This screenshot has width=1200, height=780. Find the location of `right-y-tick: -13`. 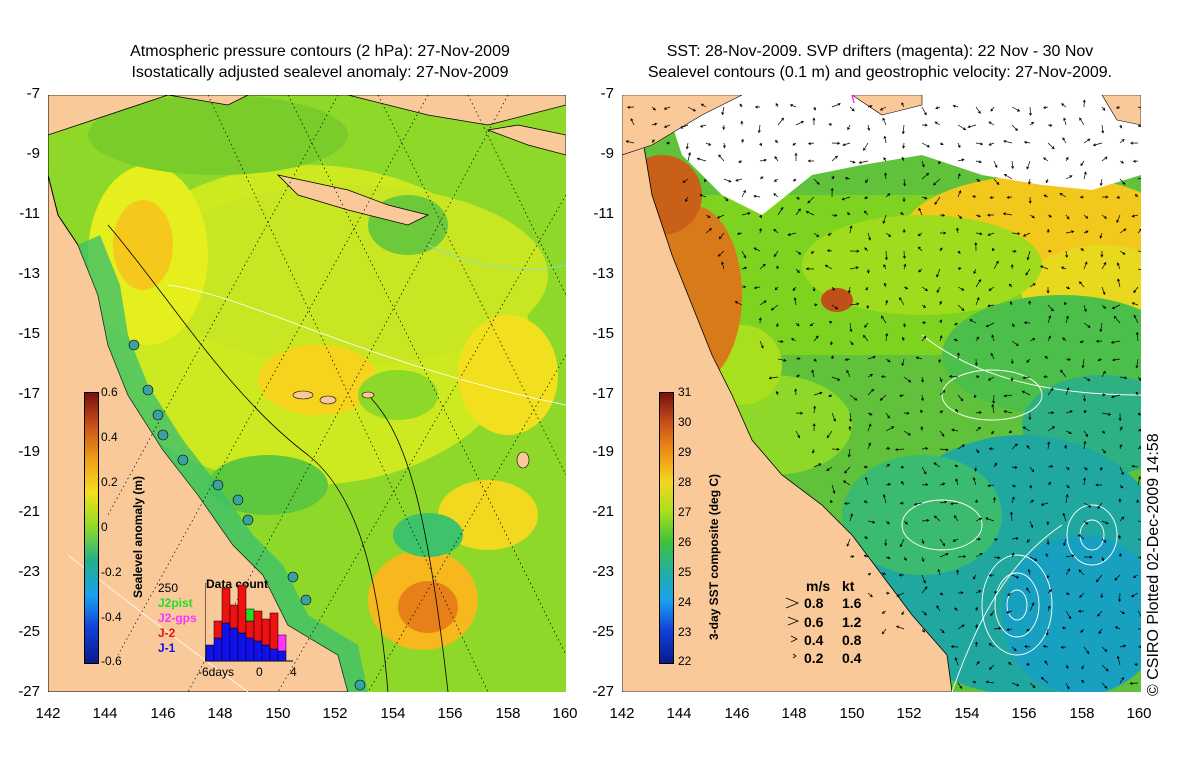

right-y-tick: -13 is located at coordinates (603, 273).